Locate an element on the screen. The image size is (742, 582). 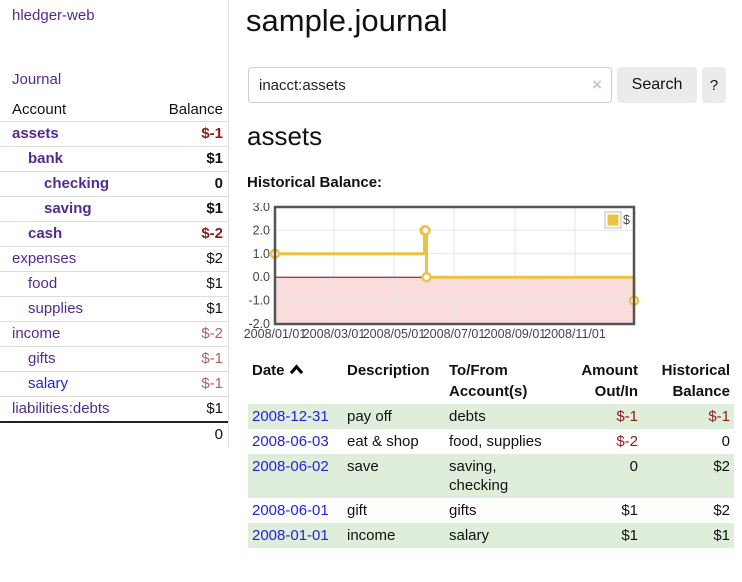
register-col-description: Description is located at coordinates (388, 370).